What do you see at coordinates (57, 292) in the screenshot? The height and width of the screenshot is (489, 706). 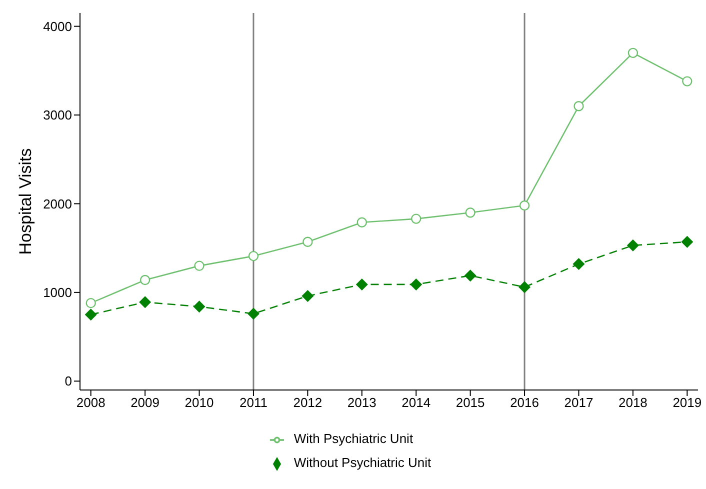 I see `y-tick-label: 1000` at bounding box center [57, 292].